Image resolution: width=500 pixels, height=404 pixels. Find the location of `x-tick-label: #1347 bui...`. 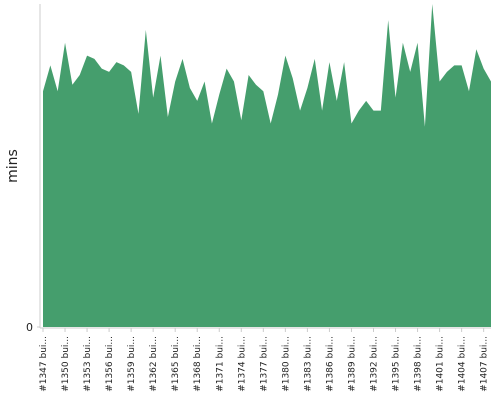

x-tick-label: #1347 bui... is located at coordinates (44, 364).